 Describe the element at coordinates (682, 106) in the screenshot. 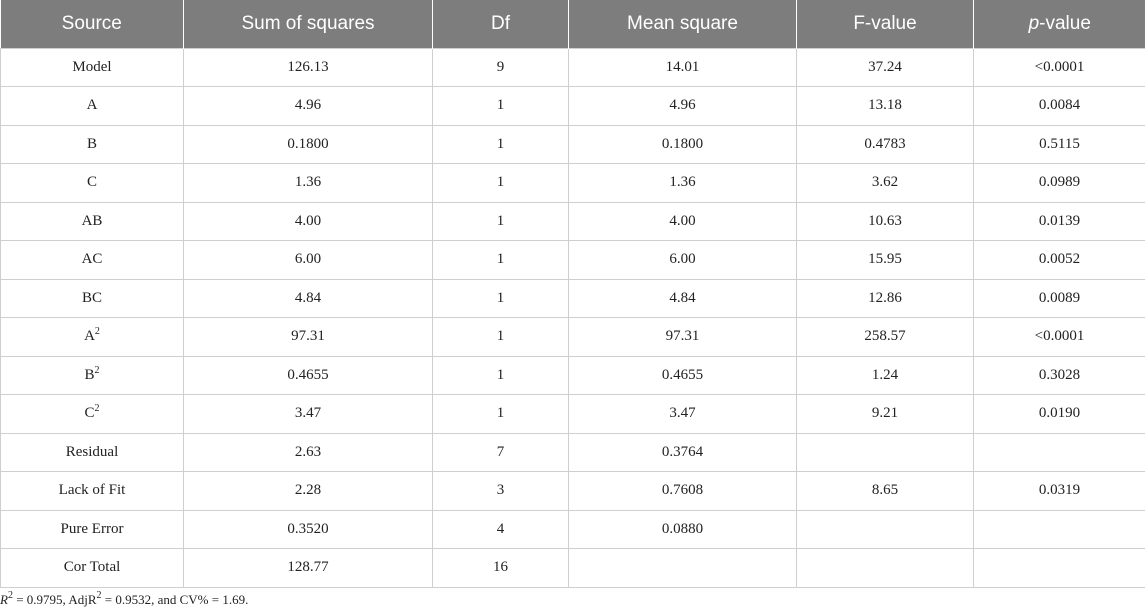

I see `cell-mean-square: 4.96` at that location.